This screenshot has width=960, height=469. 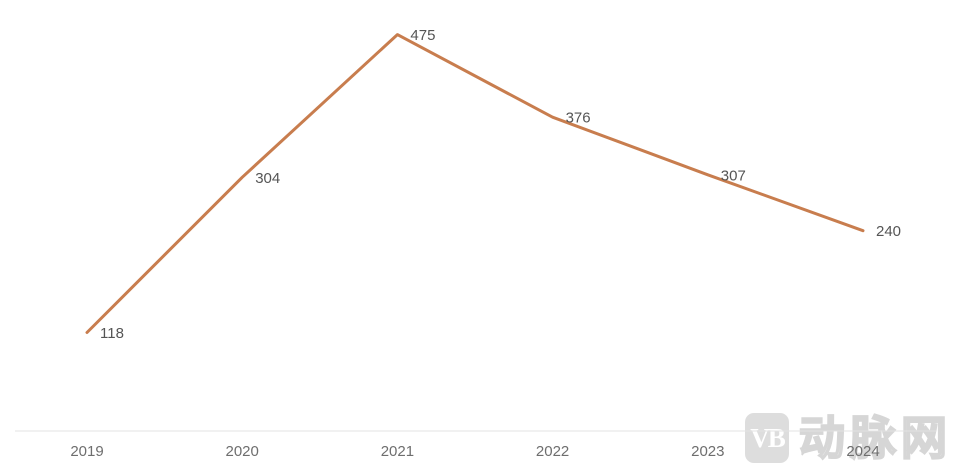 What do you see at coordinates (474, 451) in the screenshot?
I see `x-axis-tick-labels: 2019 2020 2021 2022 2023 2024` at bounding box center [474, 451].